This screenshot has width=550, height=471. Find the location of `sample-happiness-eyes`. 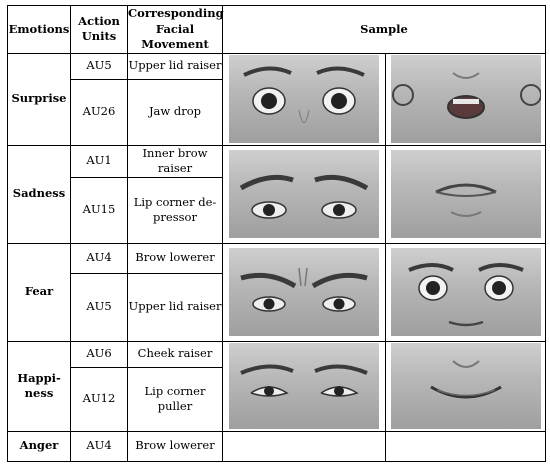

sample-happiness-eyes is located at coordinates (304, 386).